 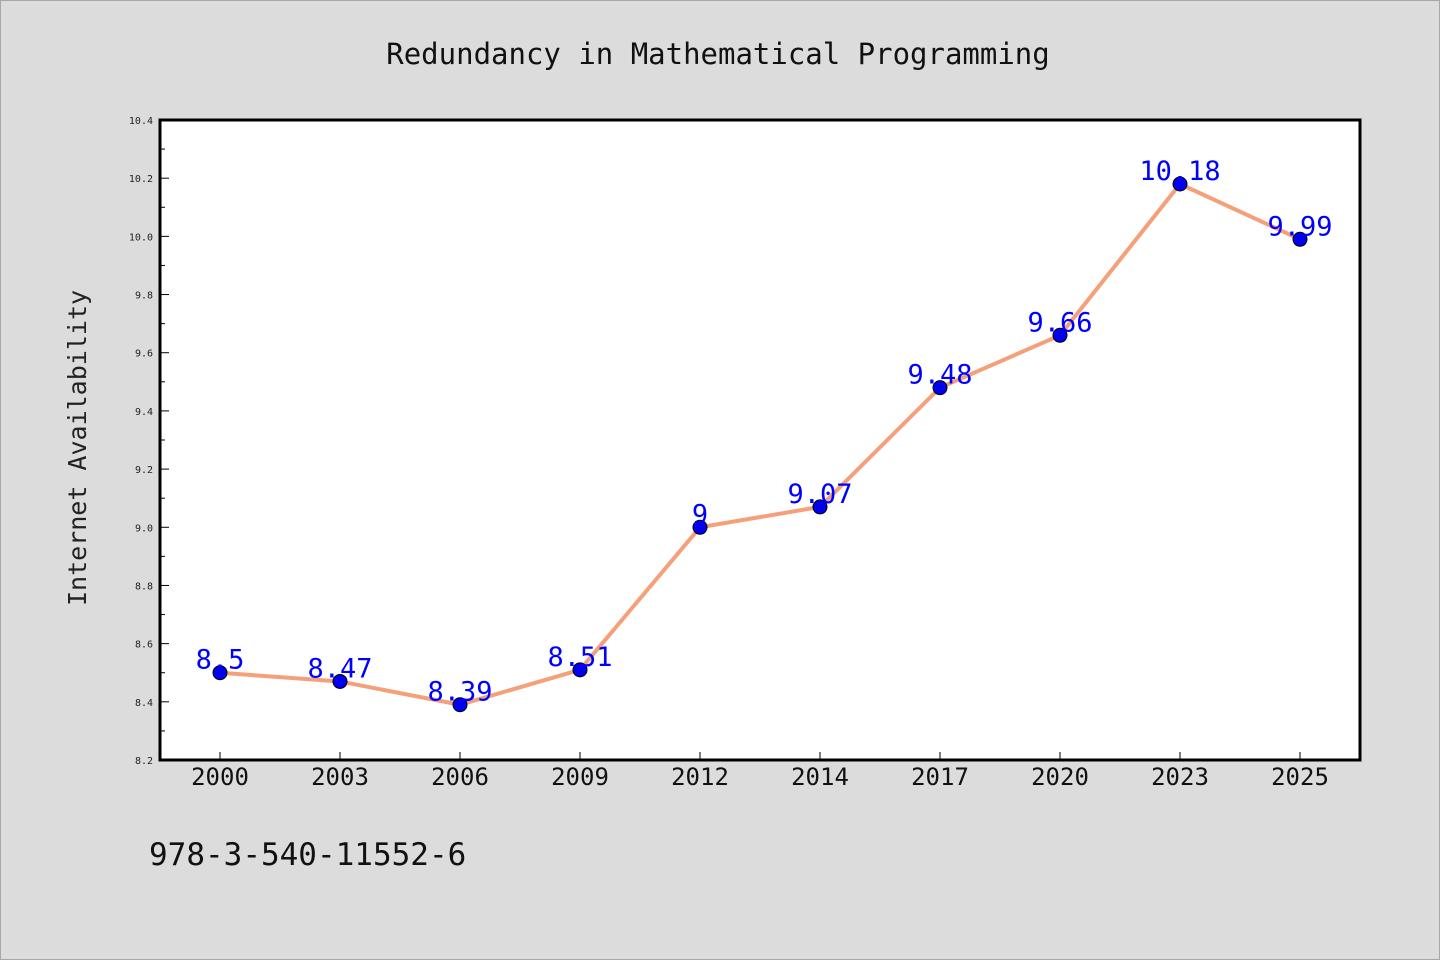 I want to click on y-axis-label: Internet Availability, so click(x=77, y=448).